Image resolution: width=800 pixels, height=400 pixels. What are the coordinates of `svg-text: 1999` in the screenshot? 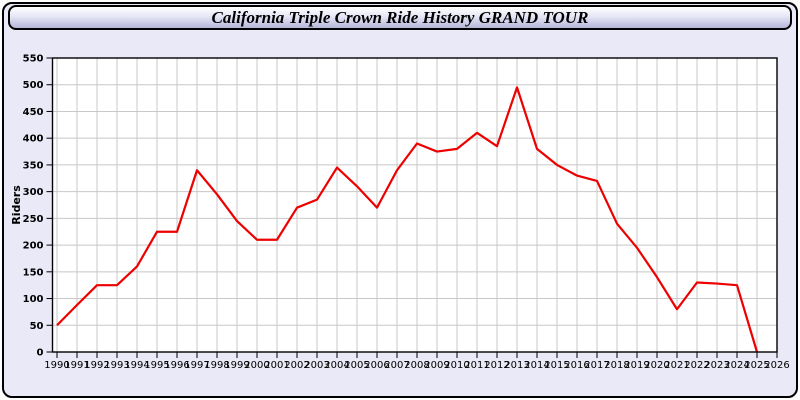 It's located at (236, 365).